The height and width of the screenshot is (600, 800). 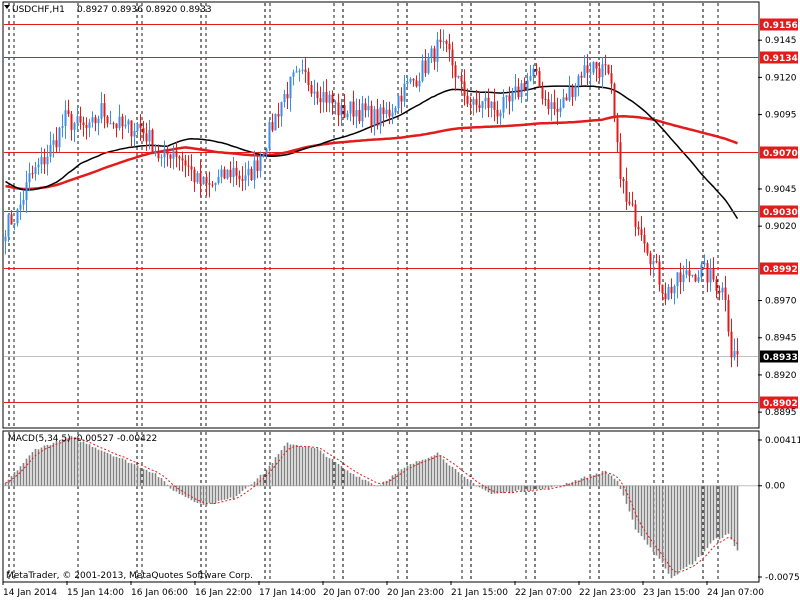 I want to click on ohlc-label: 0.8927 0.8936 0.8920 0.8933, so click(x=144, y=10).